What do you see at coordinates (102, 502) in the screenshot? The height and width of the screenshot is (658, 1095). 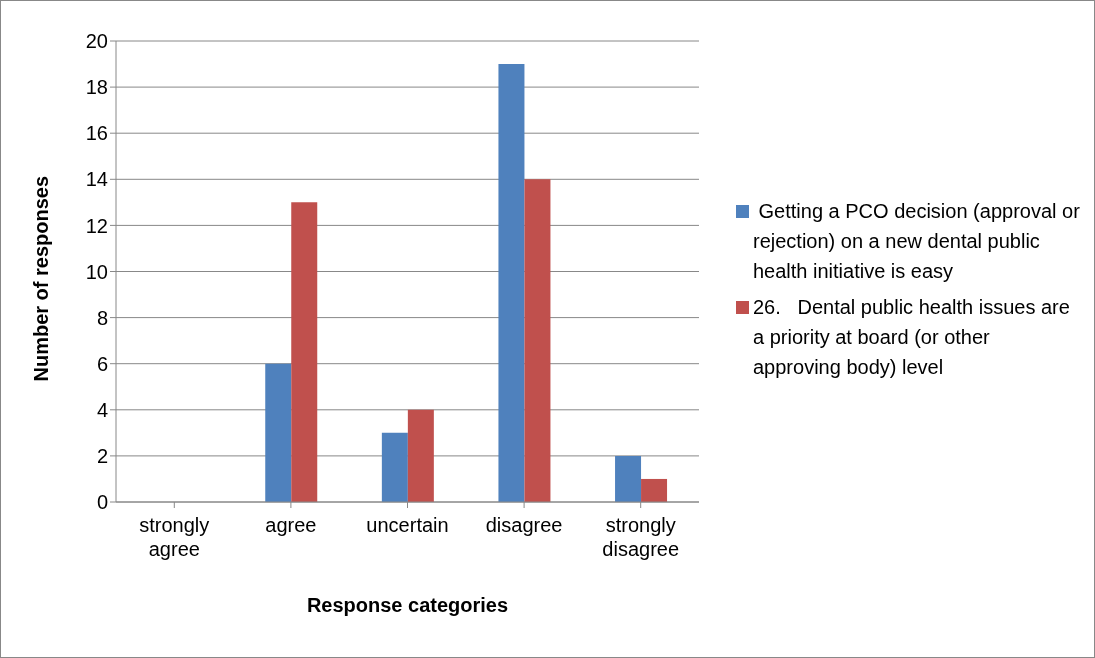 I see `y-tick-label: 0` at bounding box center [102, 502].